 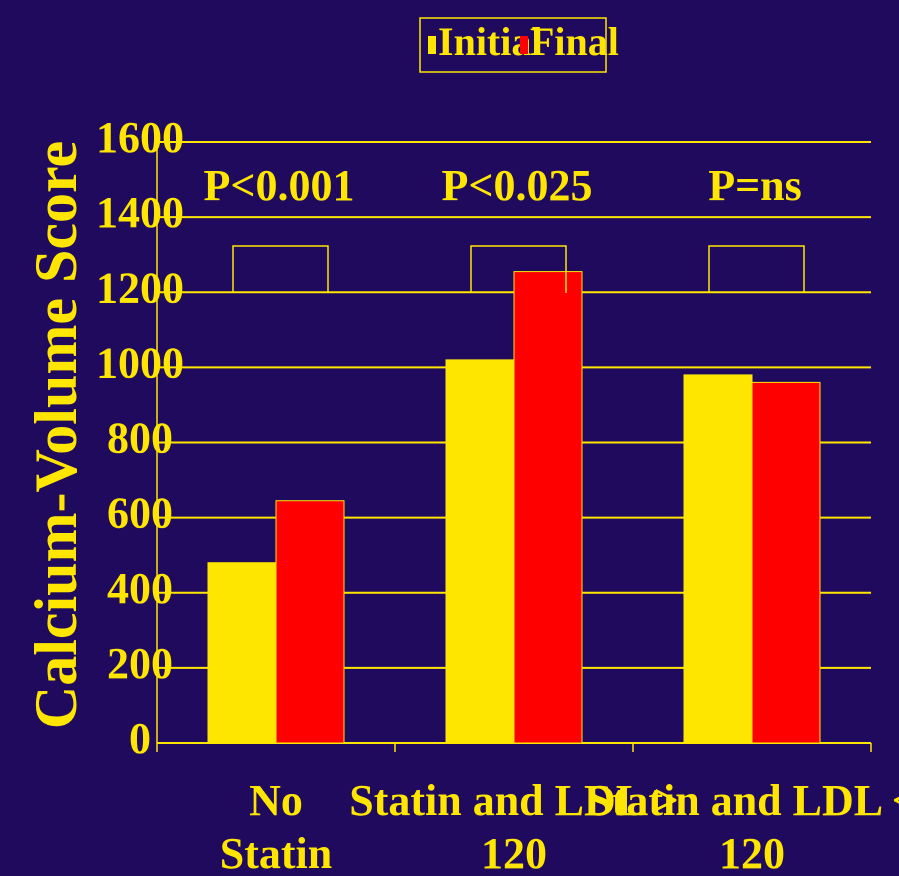 What do you see at coordinates (140, 513) in the screenshot?
I see `y-tick-label: 600` at bounding box center [140, 513].